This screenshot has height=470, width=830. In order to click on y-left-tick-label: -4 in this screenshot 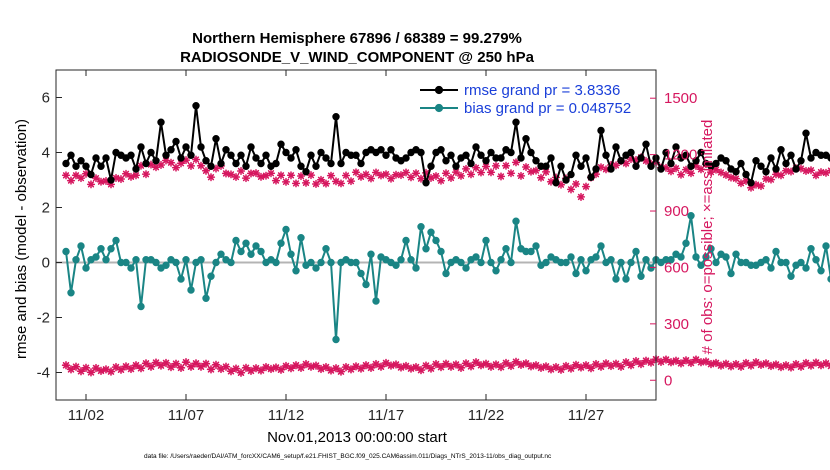, I will do `click(43, 373)`.